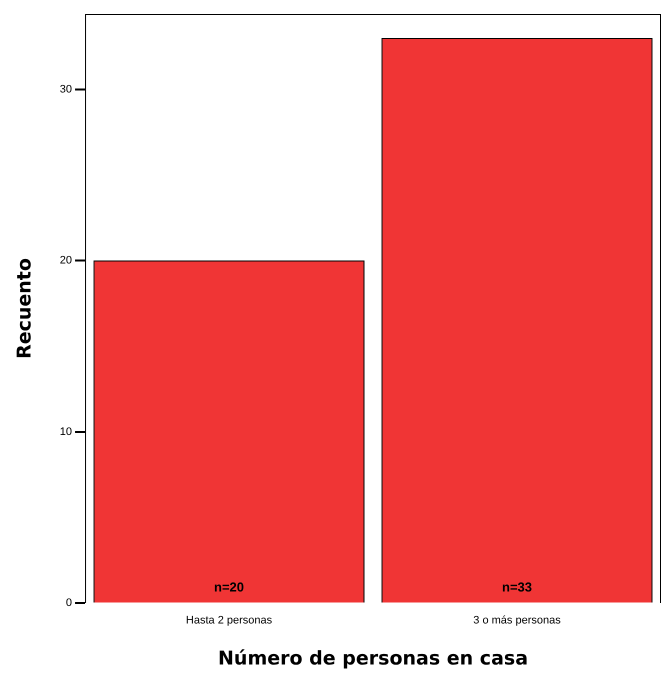  I want to click on y-tick-label: 0, so click(69, 603).